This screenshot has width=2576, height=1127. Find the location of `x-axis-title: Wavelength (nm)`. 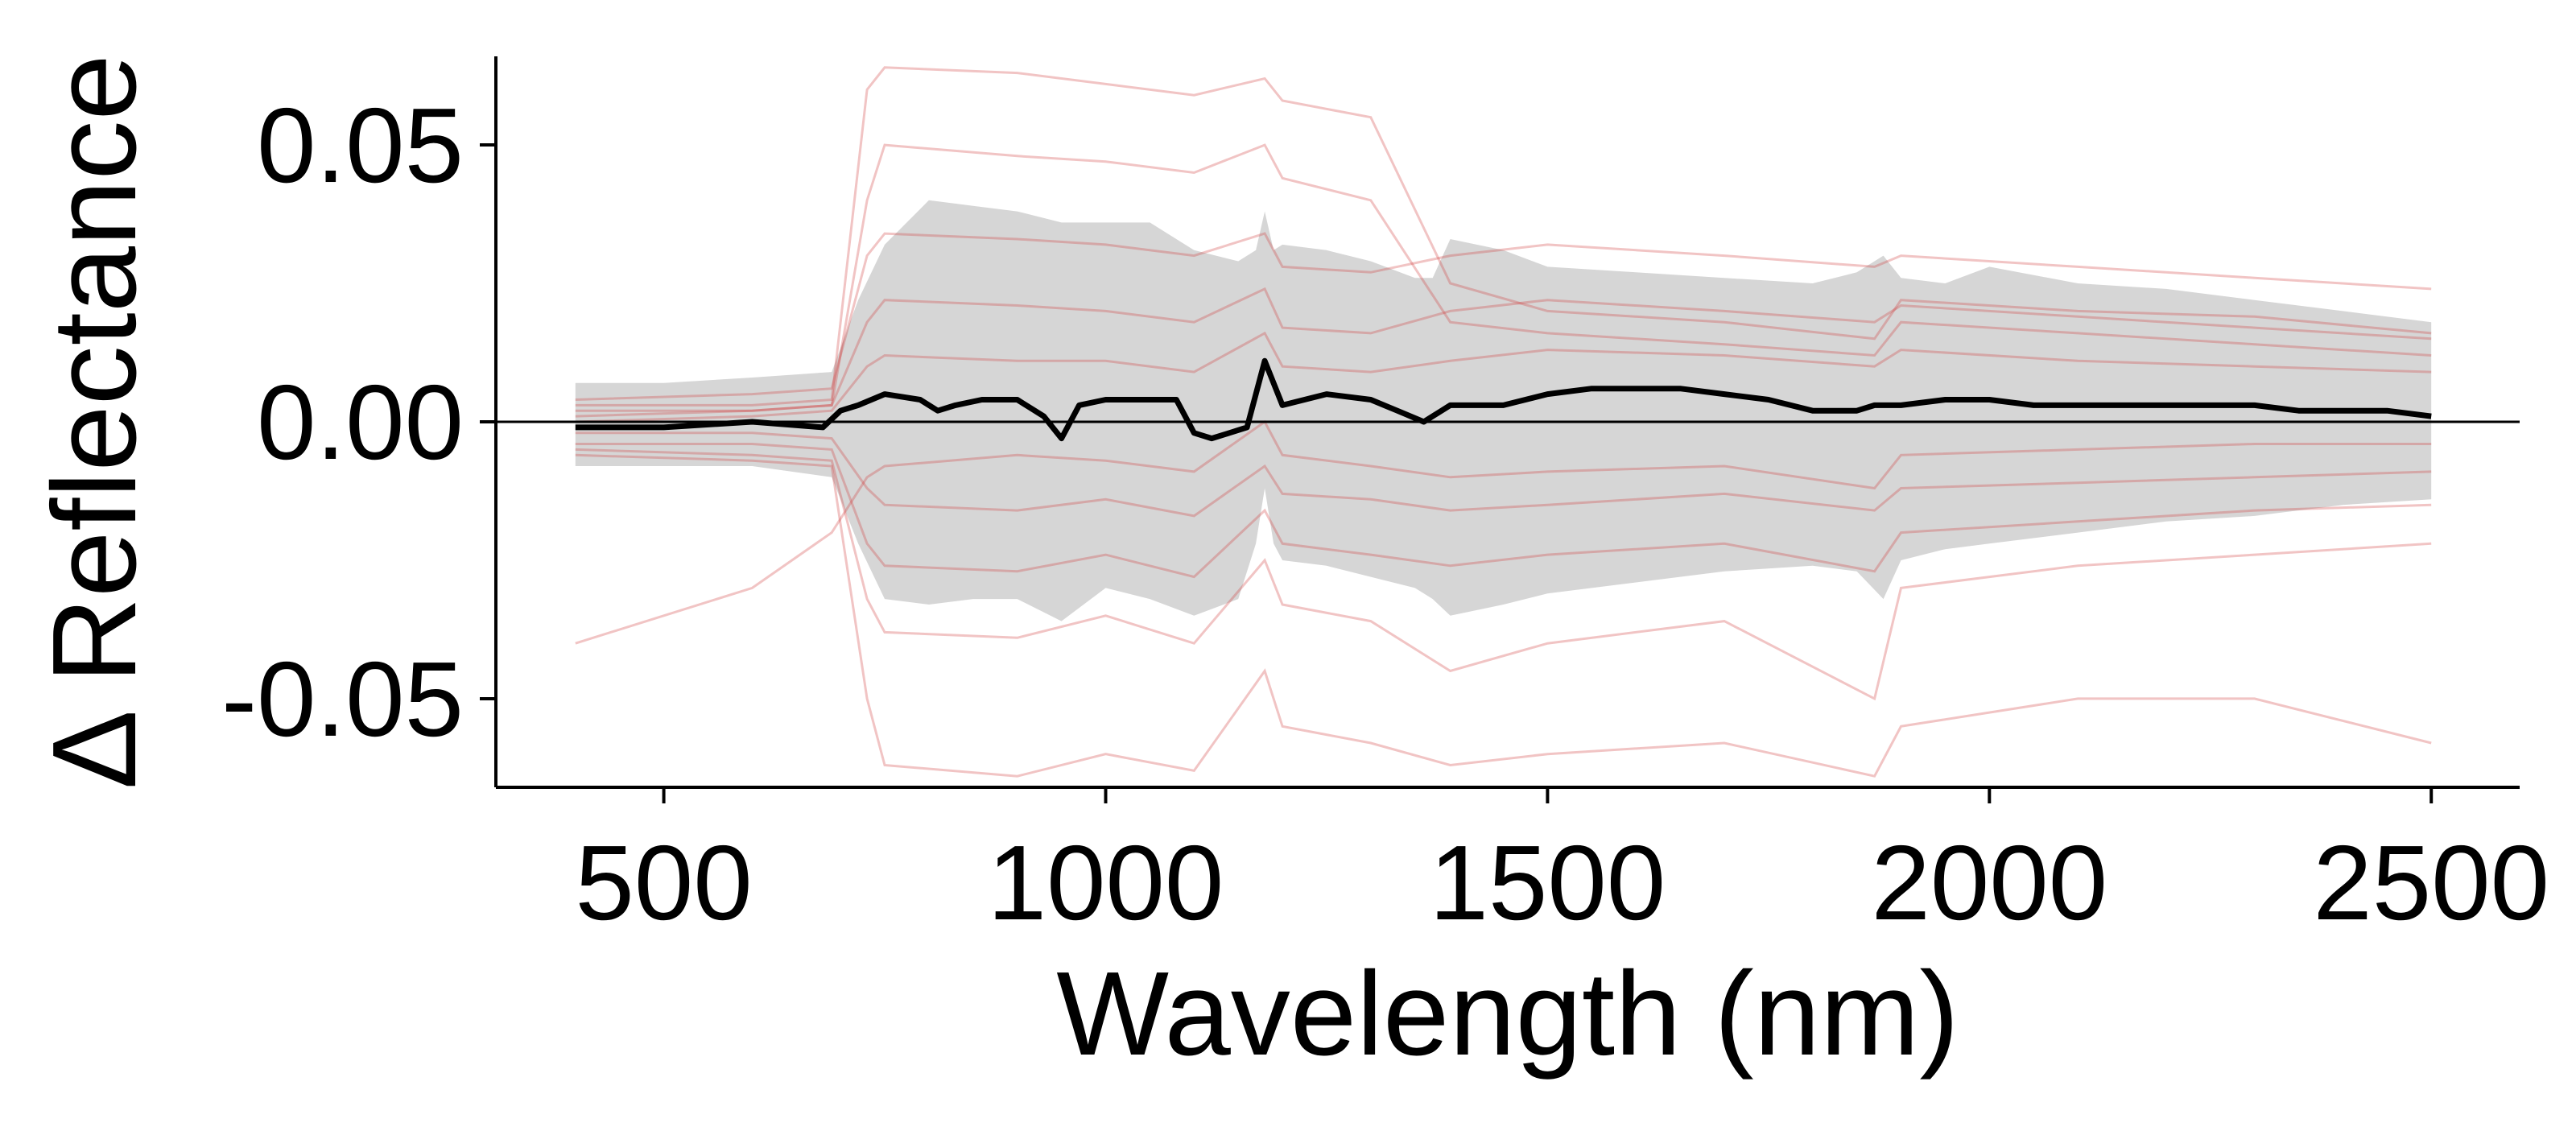

x-axis-title: Wavelength (nm) is located at coordinates (1507, 1013).